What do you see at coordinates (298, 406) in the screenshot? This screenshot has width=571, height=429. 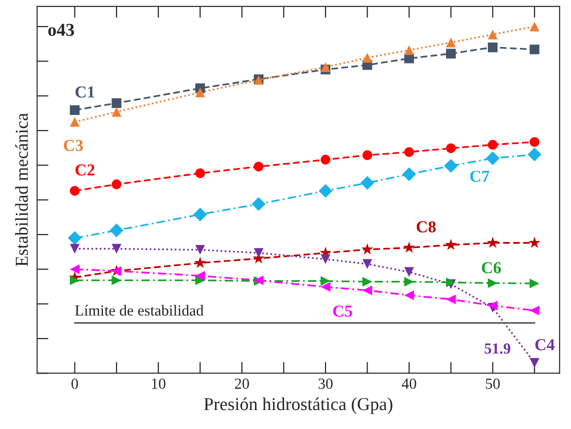 I see `x-axis-title: Presión hidrostática (Gpa)` at bounding box center [298, 406].